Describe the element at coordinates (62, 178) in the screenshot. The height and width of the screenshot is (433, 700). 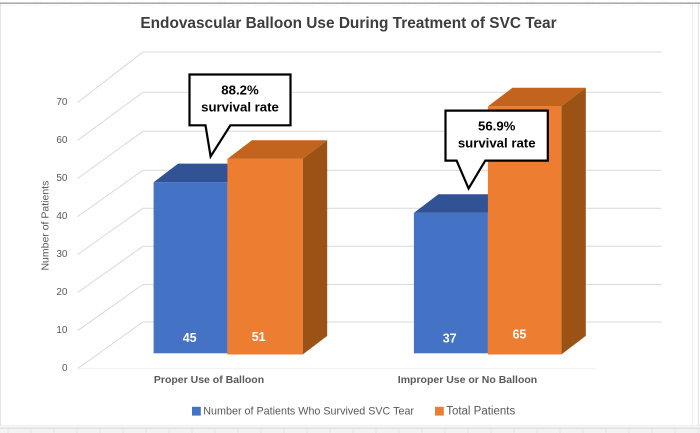
I see `svg-text: 50` at that location.